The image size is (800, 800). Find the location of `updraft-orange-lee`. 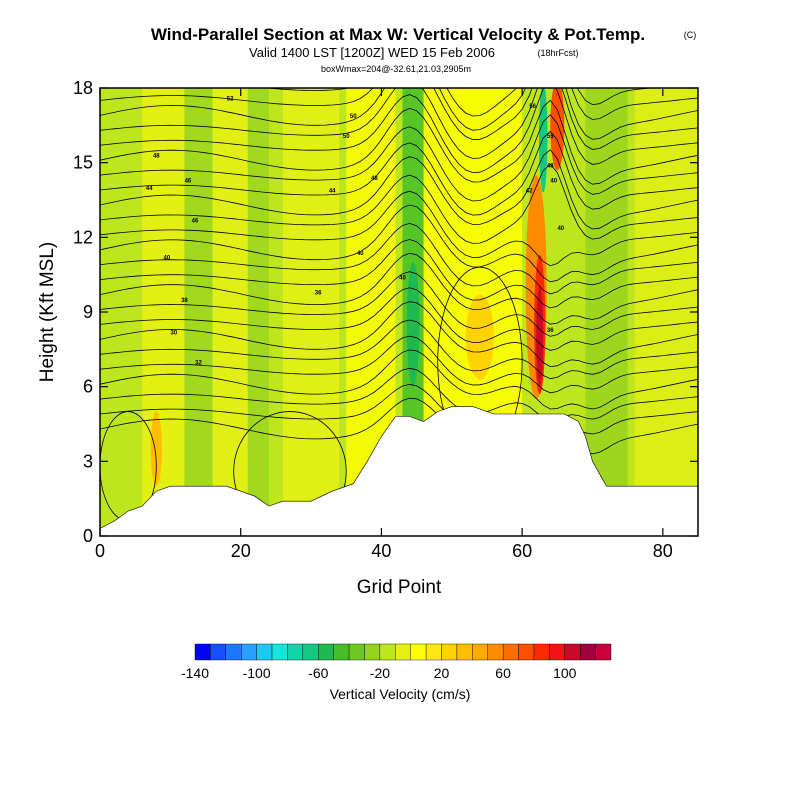

updraft-orange-lee is located at coordinates (479, 337).